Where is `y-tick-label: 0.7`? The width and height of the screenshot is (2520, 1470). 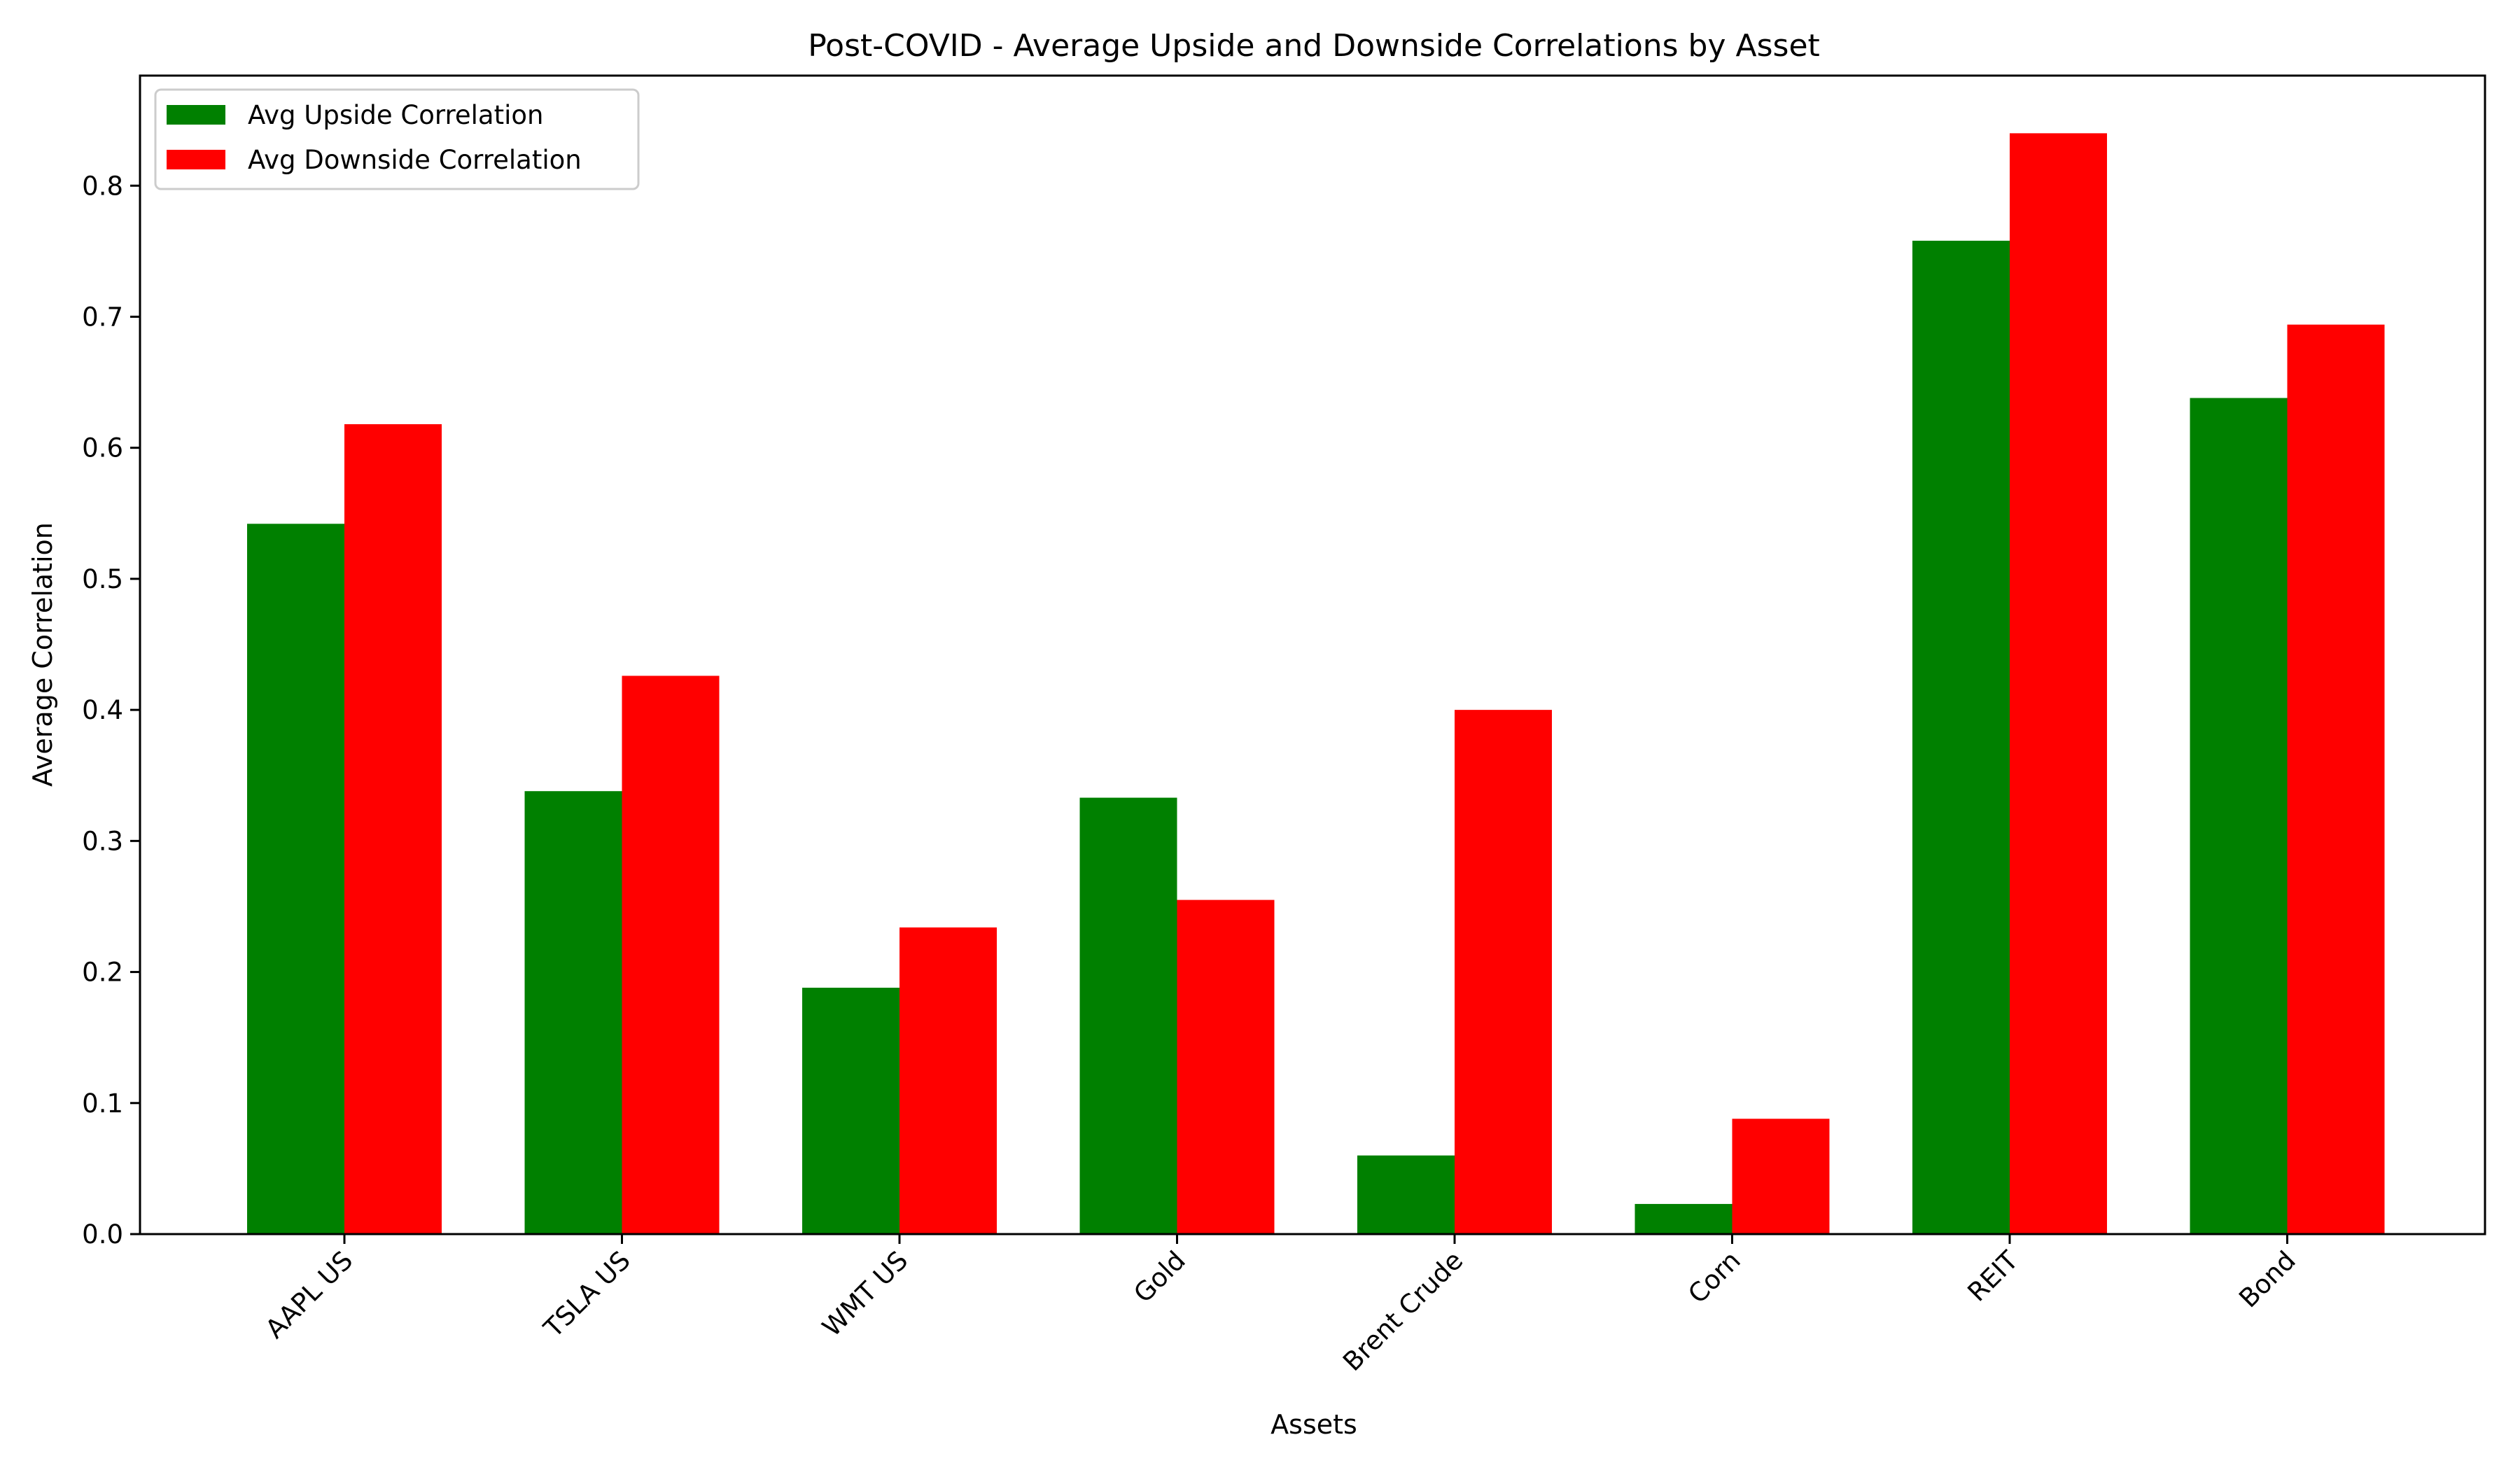
y-tick-label: 0.7 is located at coordinates (102, 317).